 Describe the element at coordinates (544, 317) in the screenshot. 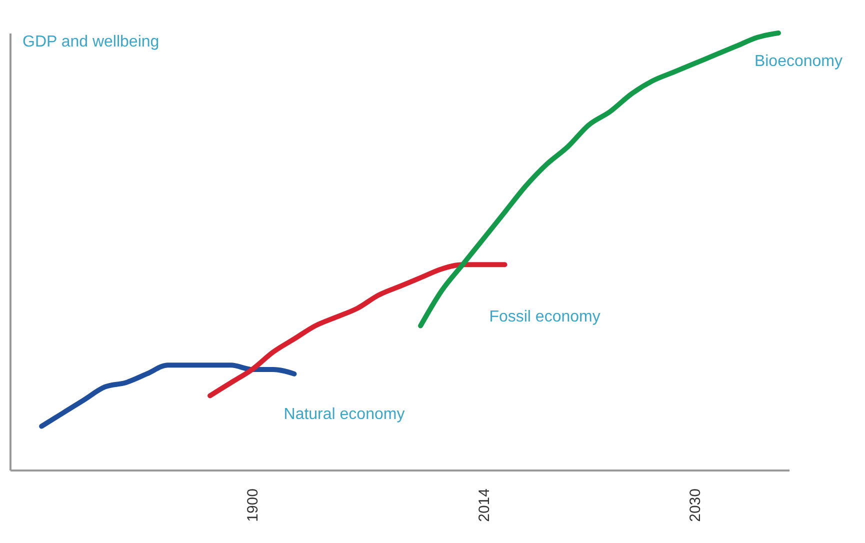

I see `text: Fossil economy` at that location.